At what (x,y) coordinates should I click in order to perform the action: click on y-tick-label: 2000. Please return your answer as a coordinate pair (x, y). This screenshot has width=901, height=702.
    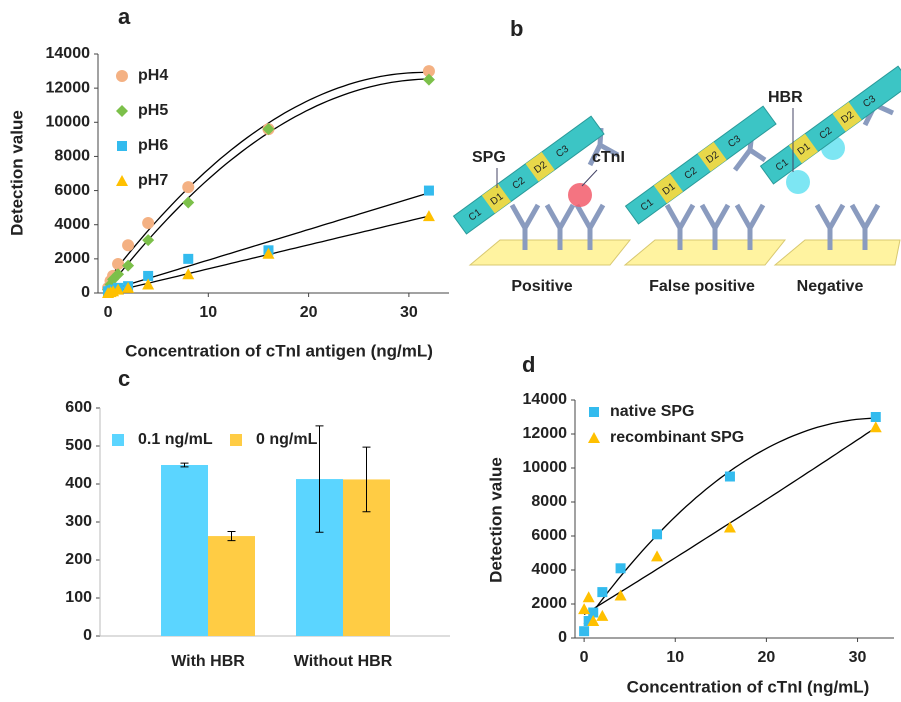
    Looking at the image, I should click on (549, 603).